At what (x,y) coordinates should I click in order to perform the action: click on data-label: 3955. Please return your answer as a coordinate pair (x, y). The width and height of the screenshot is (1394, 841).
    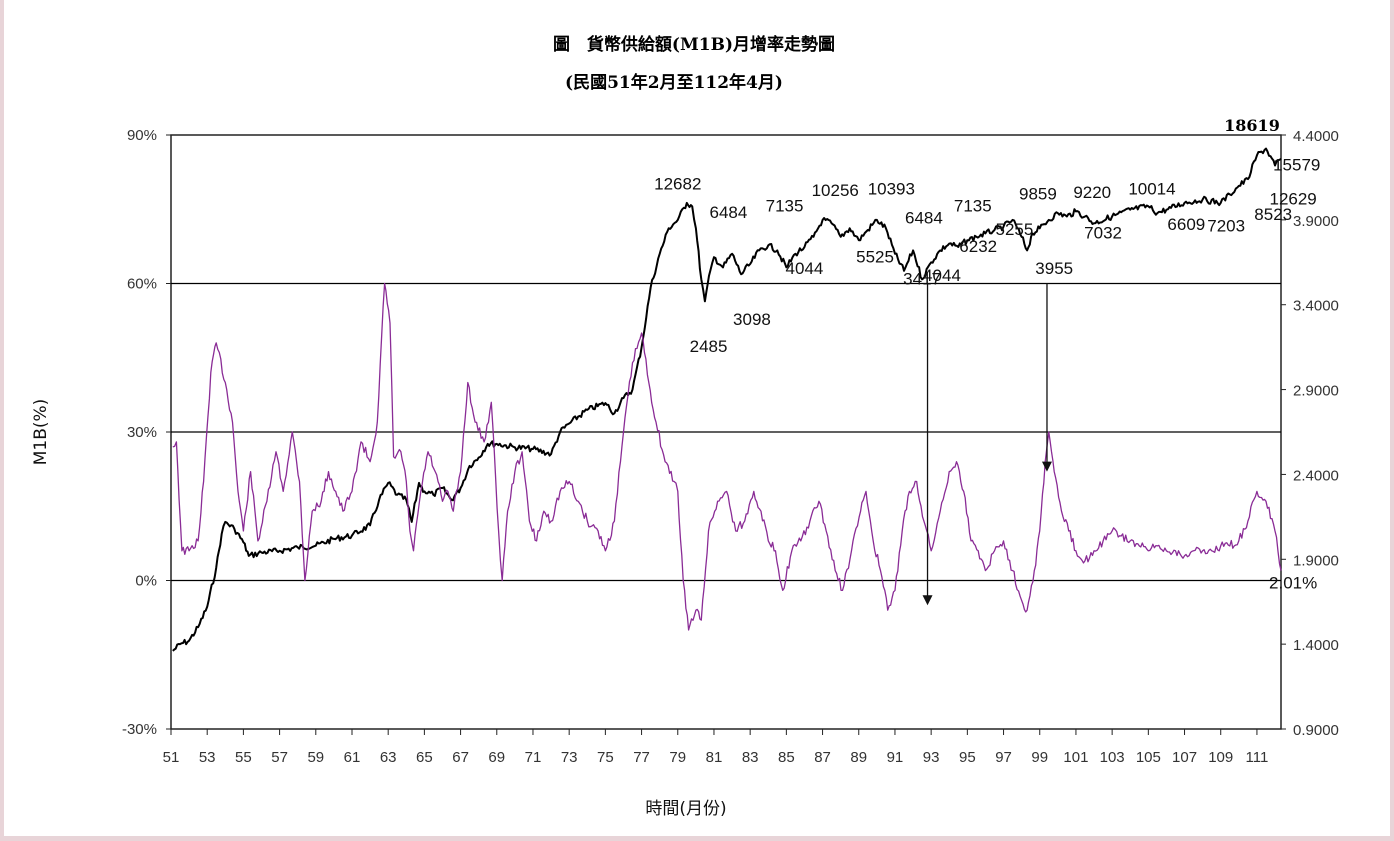
    Looking at the image, I should click on (1054, 268).